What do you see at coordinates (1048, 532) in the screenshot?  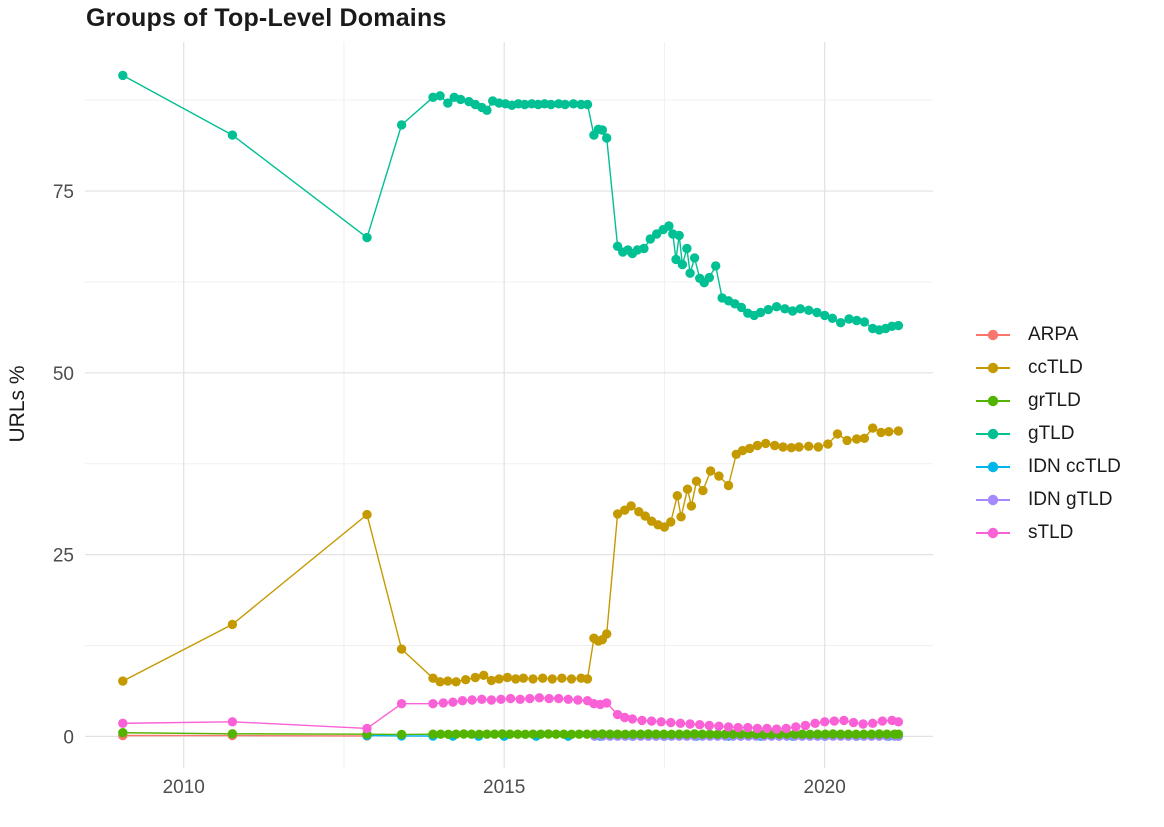 I see `legend-item-stld: sTLD` at bounding box center [1048, 532].